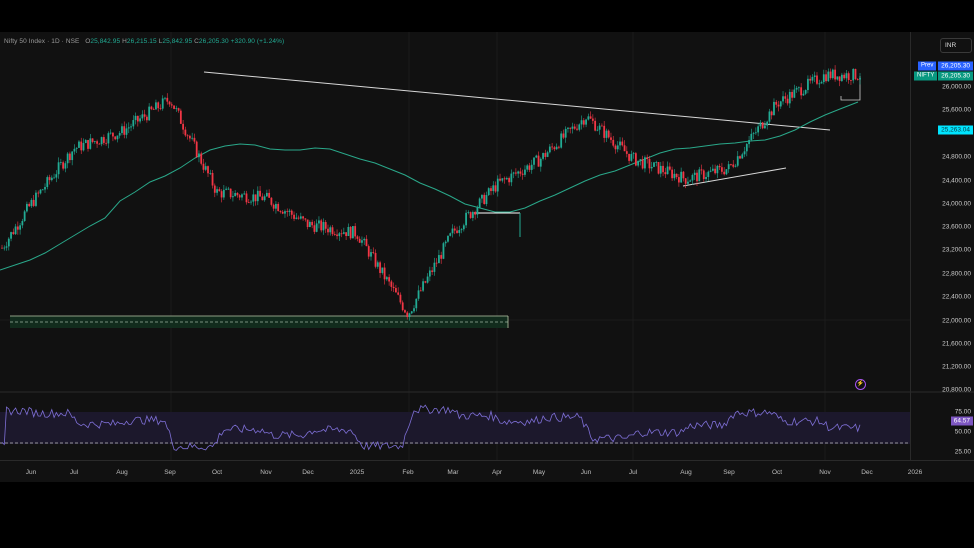  Describe the element at coordinates (955, 66) in the screenshot. I see `prev-close-badge: 26,205.30` at that location.